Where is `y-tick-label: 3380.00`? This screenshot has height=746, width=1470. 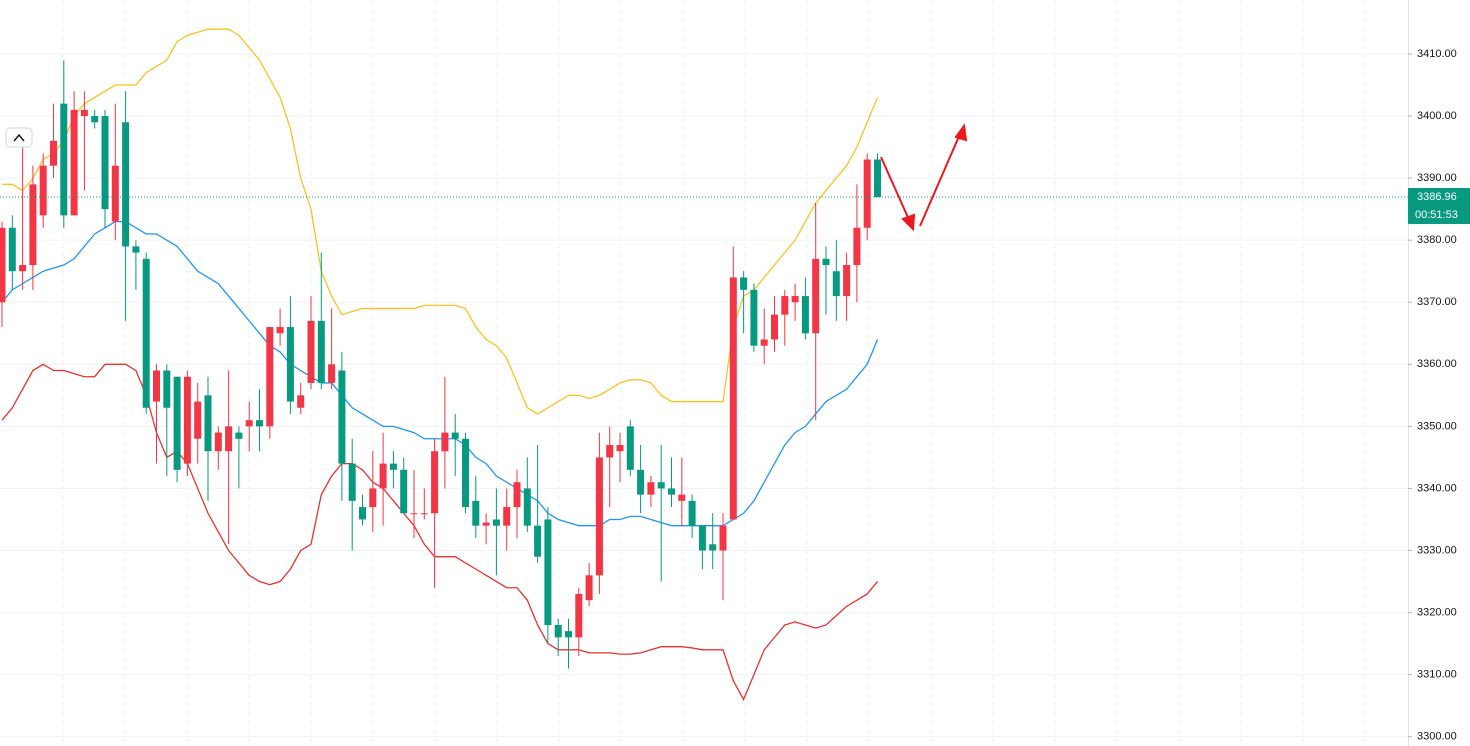 y-tick-label: 3380.00 is located at coordinates (1437, 240).